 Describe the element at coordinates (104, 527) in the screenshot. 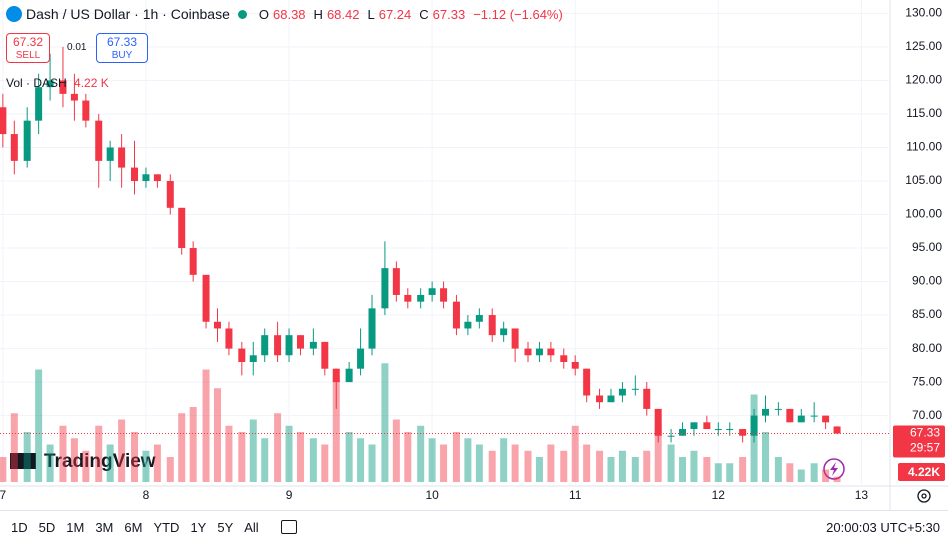

I see `range-button: 3M` at that location.